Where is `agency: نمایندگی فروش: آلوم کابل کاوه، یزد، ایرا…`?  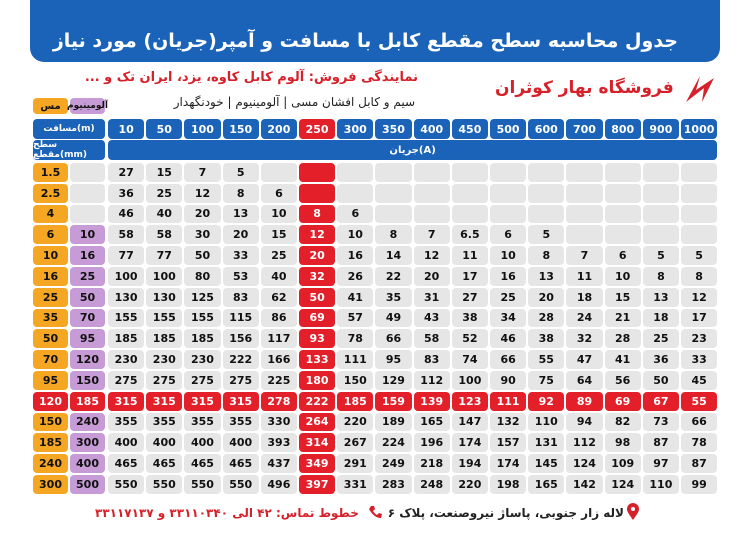 agency: نمایندگی فروش: آلوم کابل کاوه، یزد، ایرا… is located at coordinates (251, 77).